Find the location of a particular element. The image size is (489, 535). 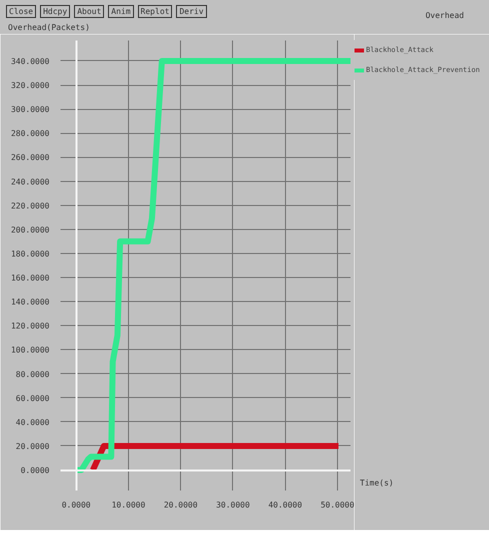

y-tick-label: 40.0000 is located at coordinates (33, 422).